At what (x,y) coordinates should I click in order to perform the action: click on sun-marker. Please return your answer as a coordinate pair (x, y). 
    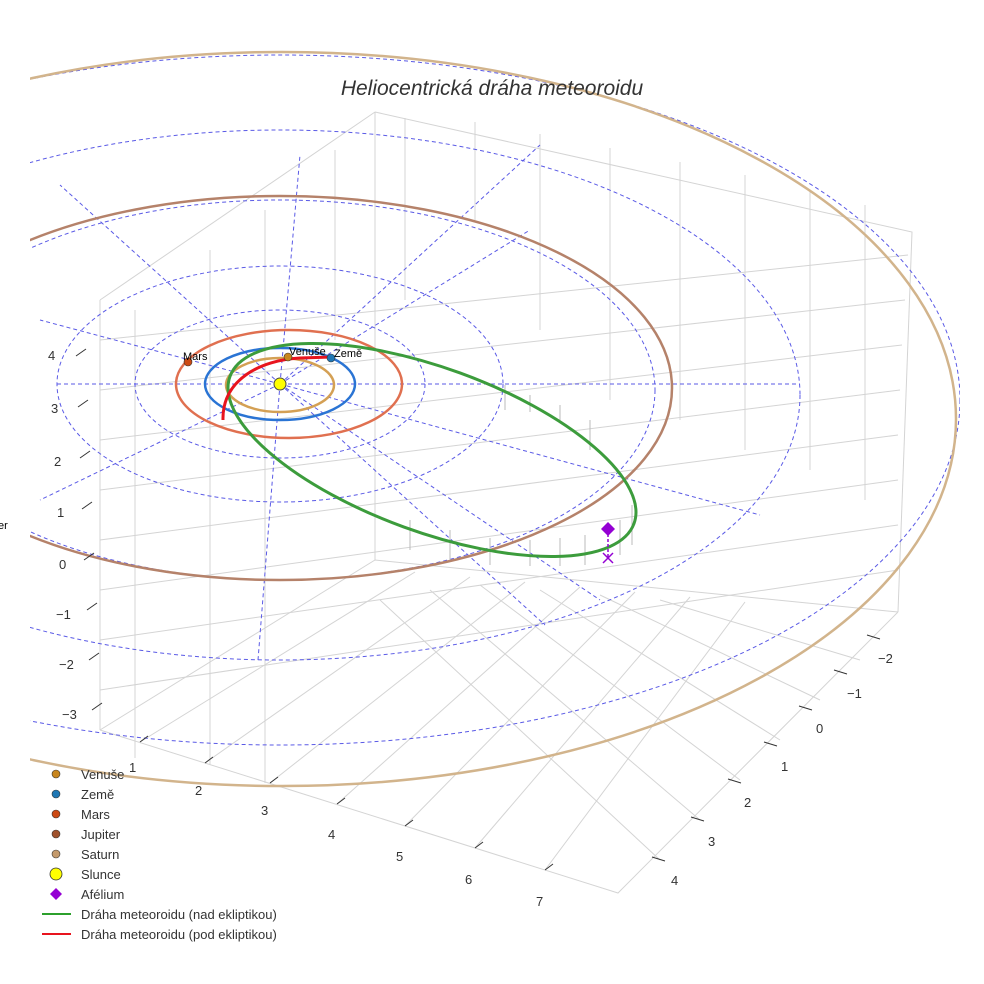
    Looking at the image, I should click on (280, 384).